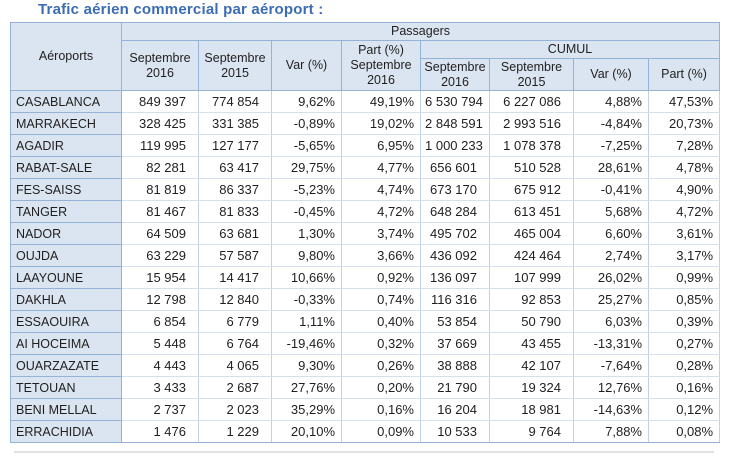 The width and height of the screenshot is (729, 456). Describe the element at coordinates (455, 168) in the screenshot. I see `cumul-sep2016-cell: 656 601` at that location.